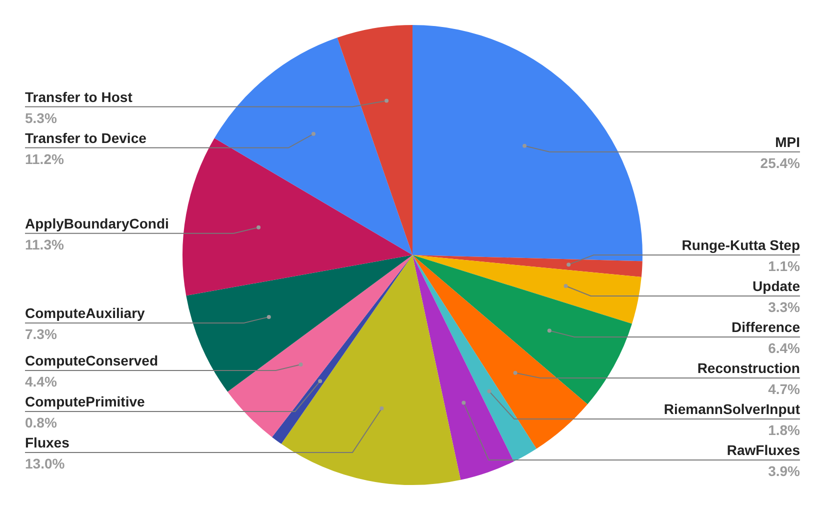 The height and width of the screenshot is (510, 825). I want to click on slice-label: ComputeAuxiliary, so click(85, 312).